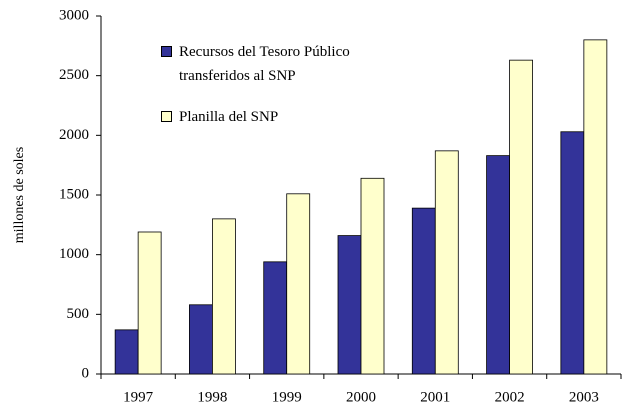  Describe the element at coordinates (361, 397) in the screenshot. I see `x-tick-label: 2000` at that location.